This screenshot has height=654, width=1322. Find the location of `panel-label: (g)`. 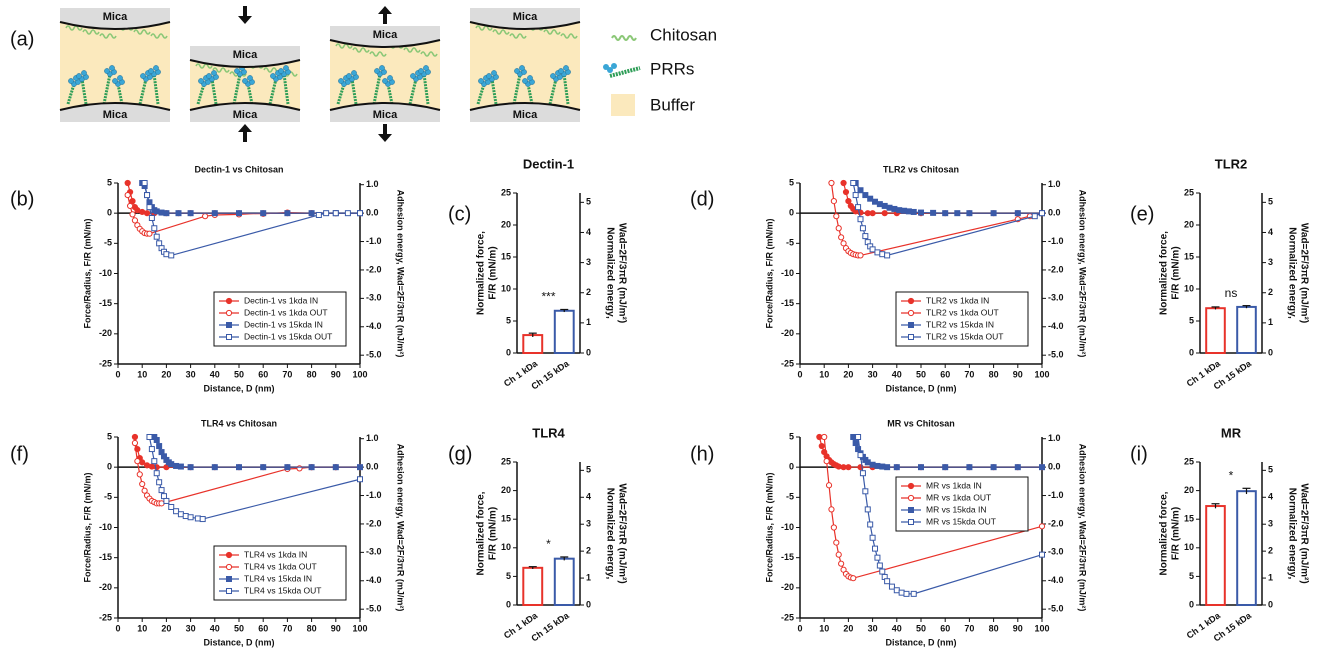

panel-label: (g) is located at coordinates (460, 454).